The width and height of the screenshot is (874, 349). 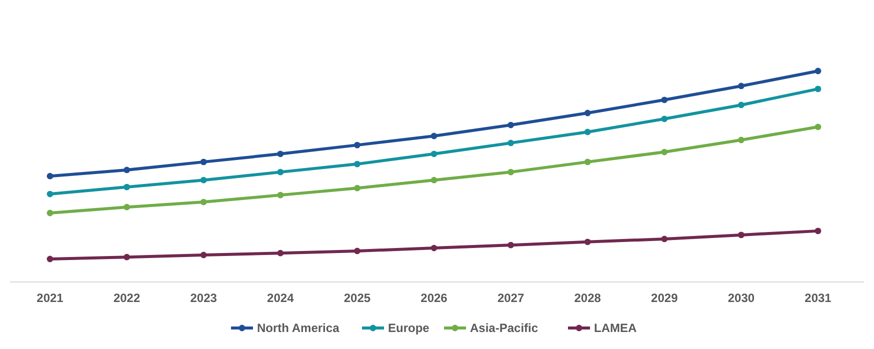 What do you see at coordinates (50, 298) in the screenshot?
I see `x-tick-label: 2021` at bounding box center [50, 298].